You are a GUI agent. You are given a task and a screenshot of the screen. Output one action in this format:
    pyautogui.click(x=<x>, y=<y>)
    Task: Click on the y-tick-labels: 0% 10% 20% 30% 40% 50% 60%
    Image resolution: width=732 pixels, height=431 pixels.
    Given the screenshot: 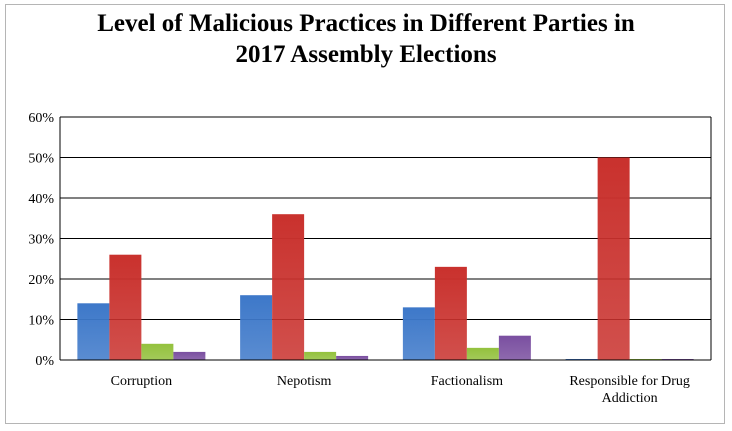 What is the action you would take?
    pyautogui.click(x=41, y=240)
    